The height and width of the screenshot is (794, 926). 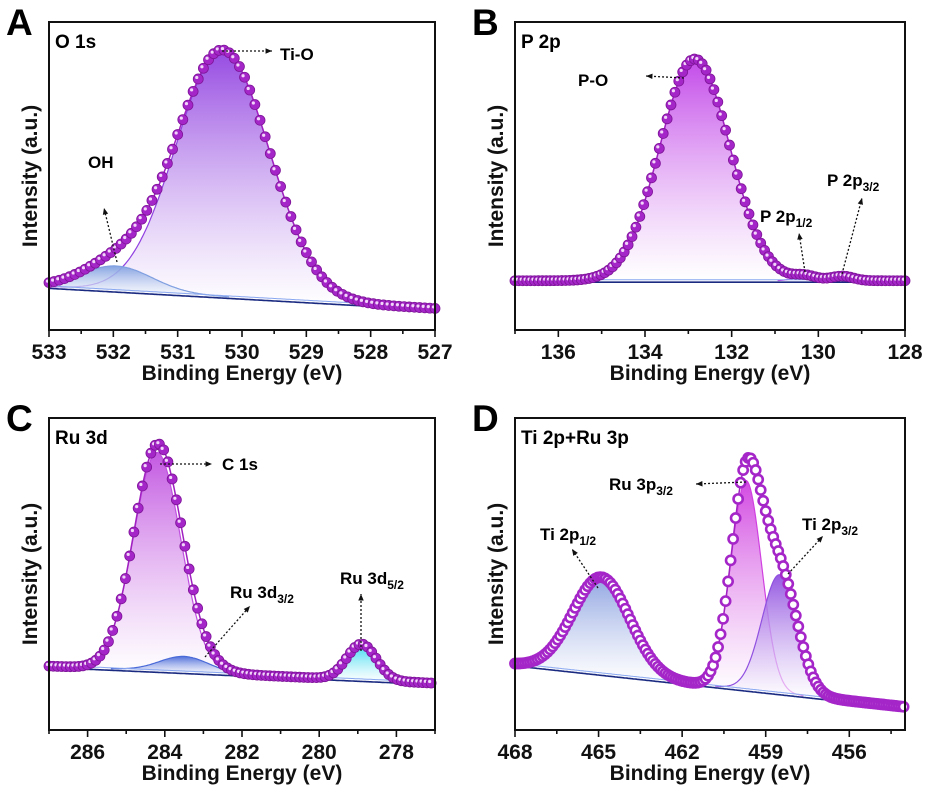 What do you see at coordinates (372, 580) in the screenshot?
I see `annotation-label: Ru 3d5/2` at bounding box center [372, 580].